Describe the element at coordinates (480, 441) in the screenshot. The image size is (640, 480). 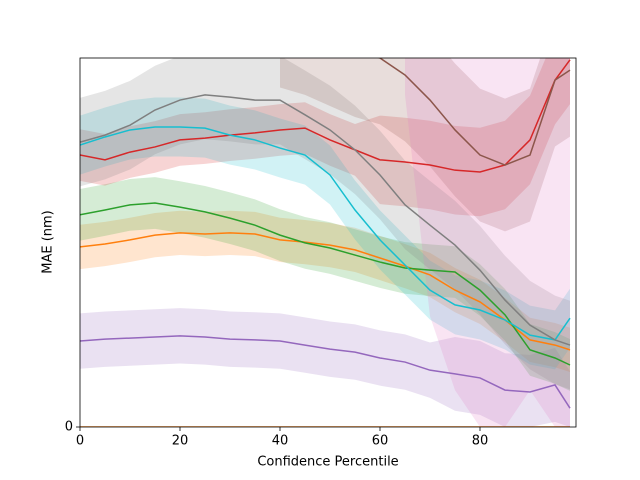
I see `x-tick-label: 80` at that location.